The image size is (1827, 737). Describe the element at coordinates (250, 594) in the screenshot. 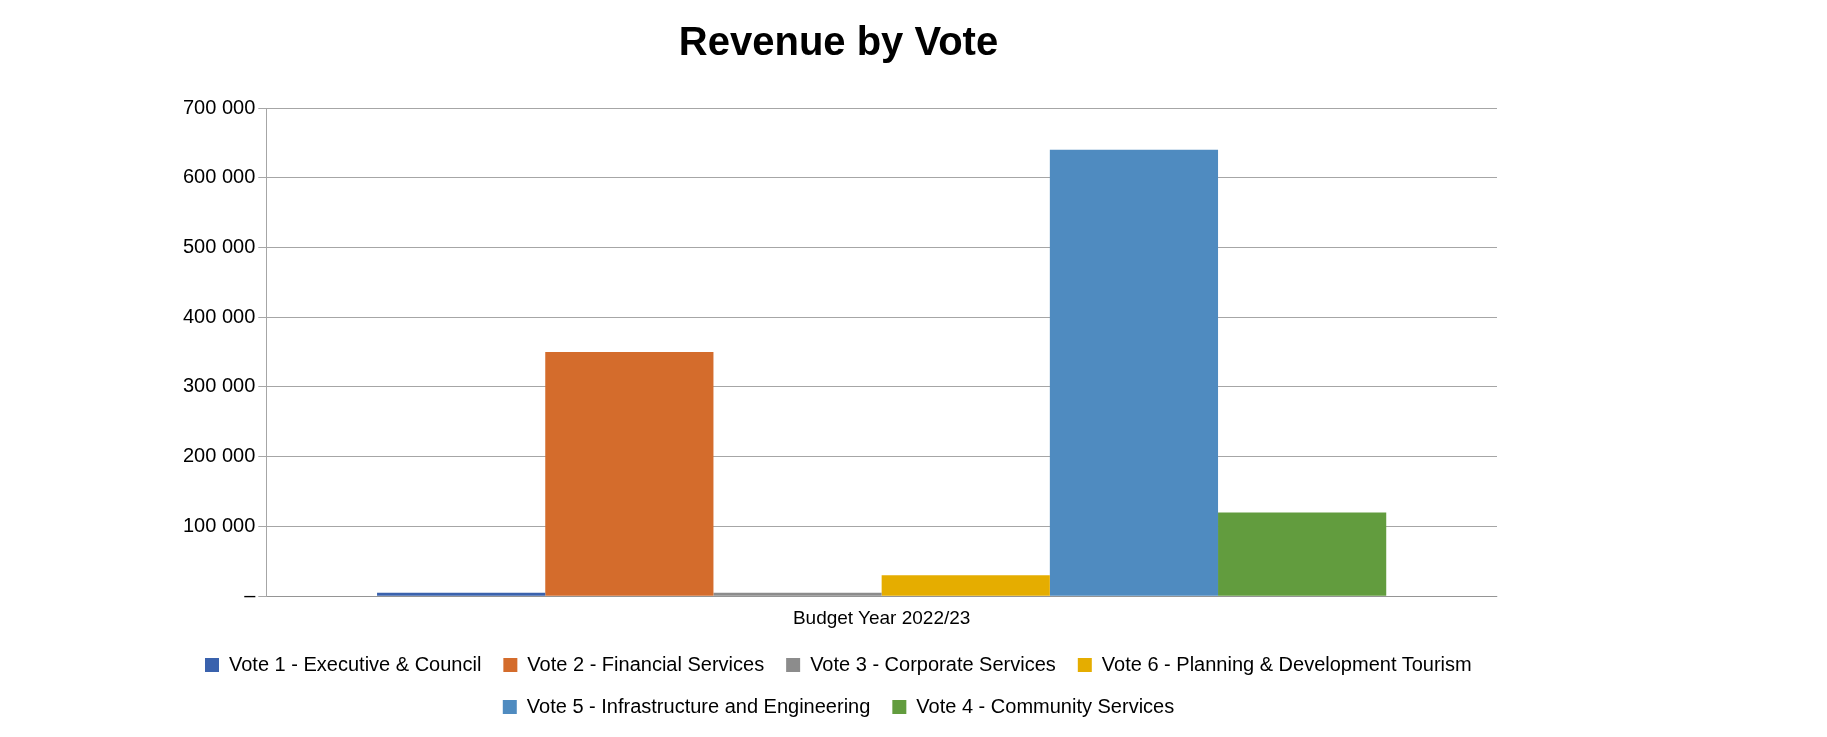

I see `y-tick-label: –` at that location.